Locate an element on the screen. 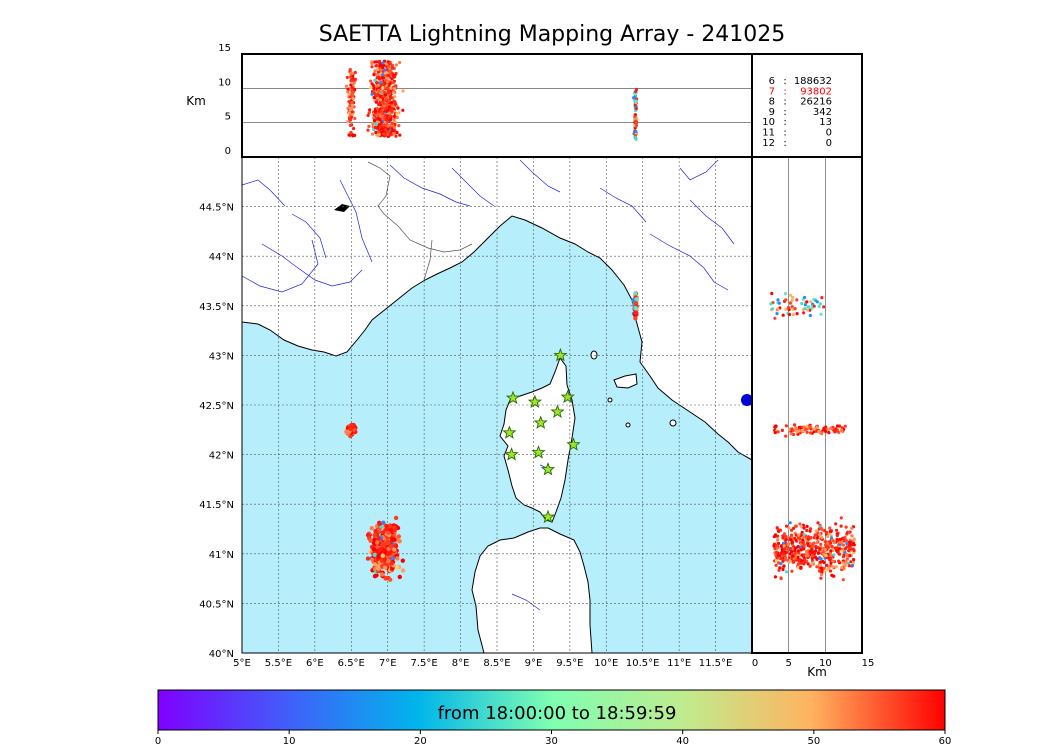 The height and width of the screenshot is (750, 1050). country-borders is located at coordinates (420, 221).